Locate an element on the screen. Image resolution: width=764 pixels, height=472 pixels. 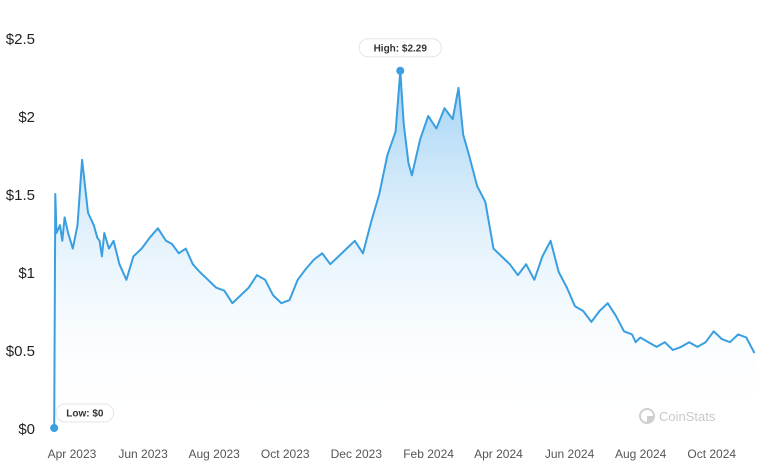
callout-label: High: $2.29 is located at coordinates (401, 48).